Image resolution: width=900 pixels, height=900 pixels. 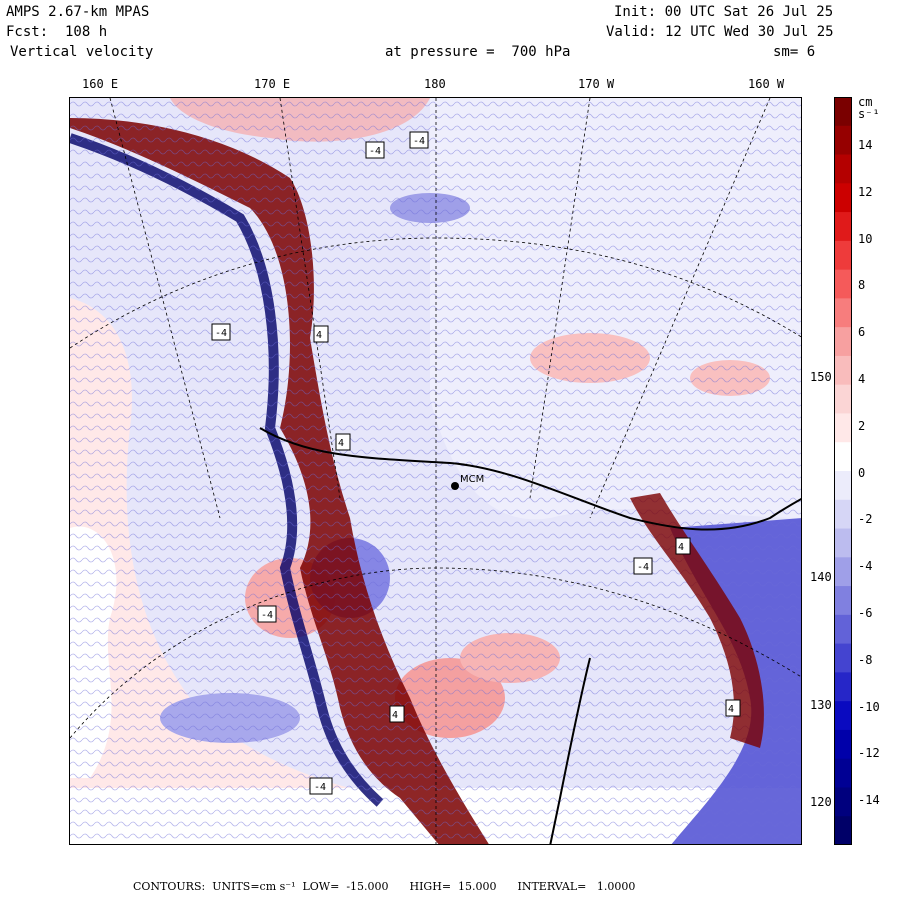 I want to click on lon-label-160e: 160 E, so click(x=100, y=84).